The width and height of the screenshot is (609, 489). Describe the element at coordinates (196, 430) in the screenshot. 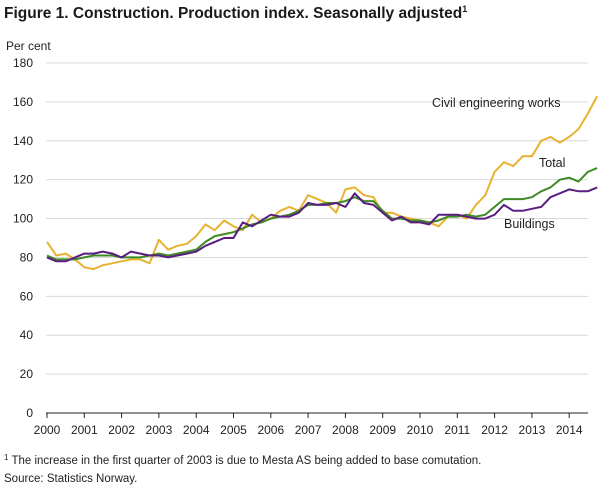

I see `x-tick-label: 2004` at that location.